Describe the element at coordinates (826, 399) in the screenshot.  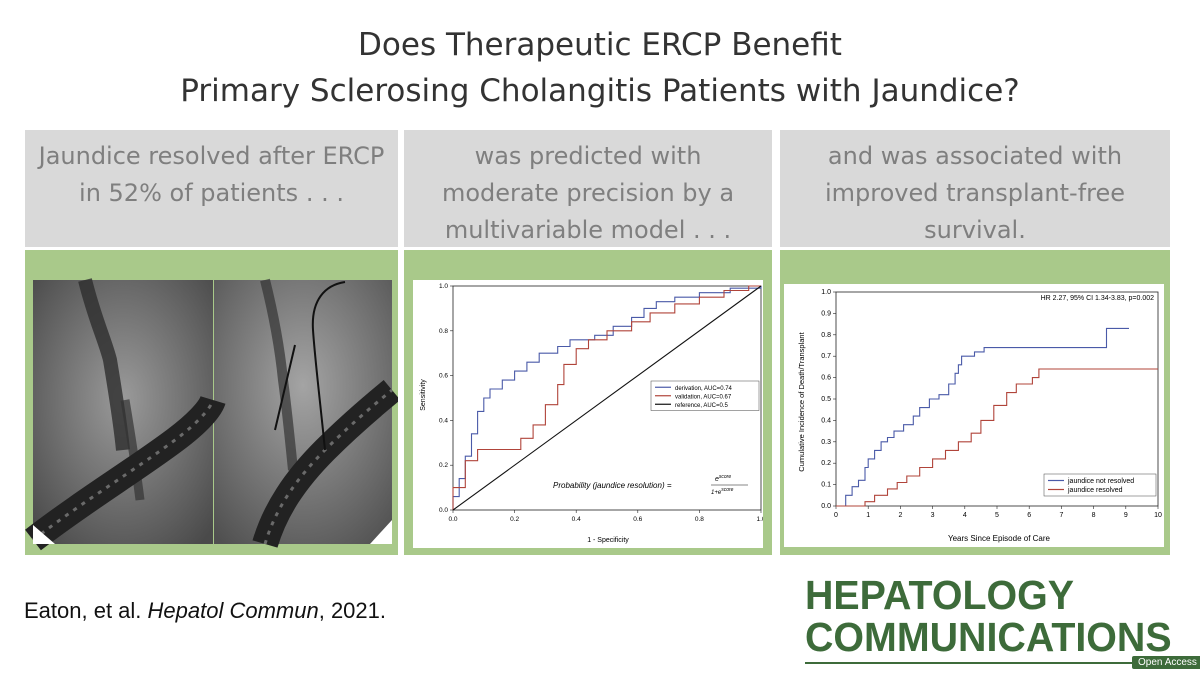
I see `y-tick-label: 0.5` at that location.